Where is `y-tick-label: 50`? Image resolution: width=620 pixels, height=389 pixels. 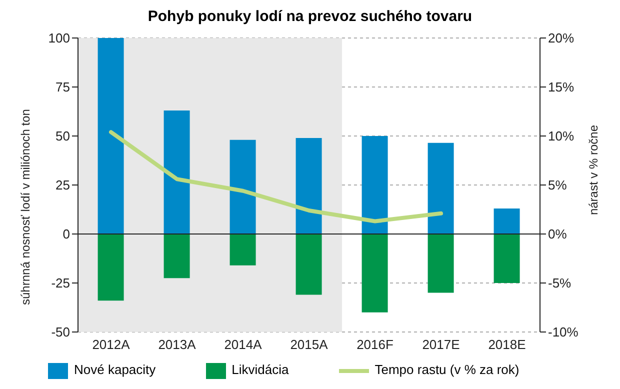
y-tick-label: 50 is located at coordinates (63, 136).